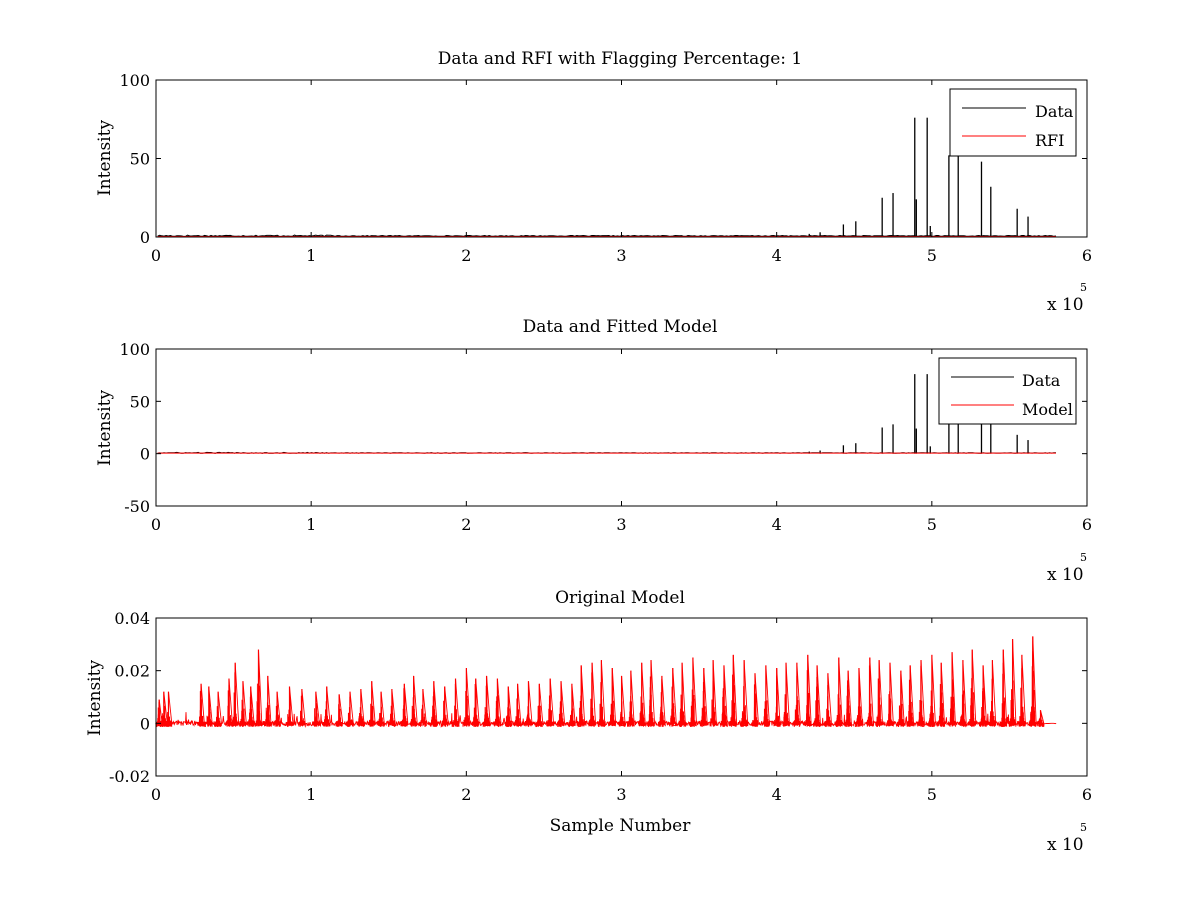 Image resolution: width=1200 pixels, height=900 pixels. Describe the element at coordinates (1083, 557) in the screenshot. I see `panel-2-x-exponent: 5` at that location.